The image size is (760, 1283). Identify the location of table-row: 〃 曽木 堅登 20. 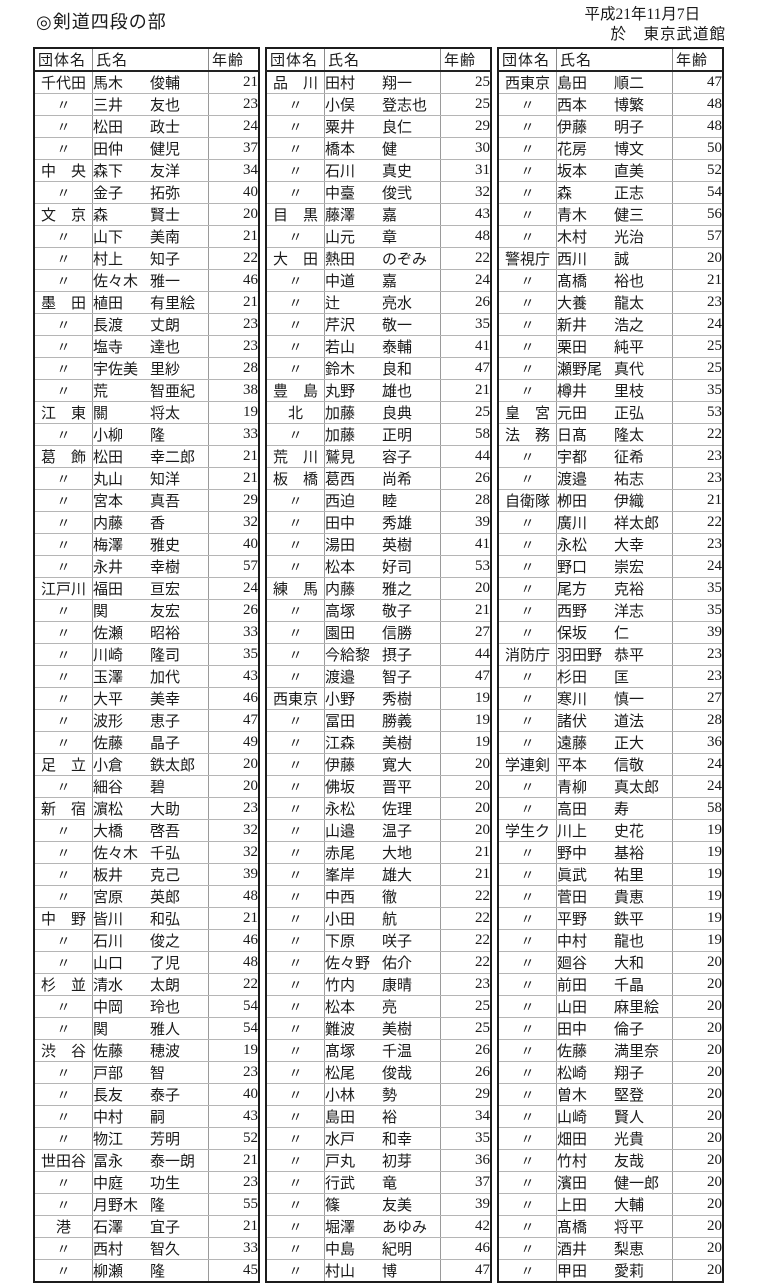
(610, 1094).